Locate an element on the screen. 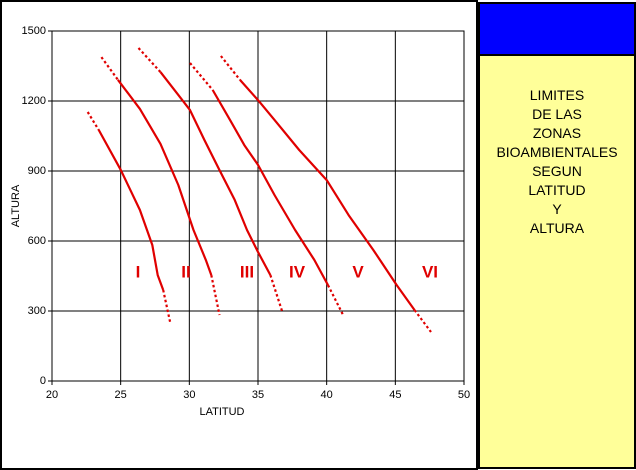 The width and height of the screenshot is (636, 470). side-text-line: ZONAS is located at coordinates (557, 133).